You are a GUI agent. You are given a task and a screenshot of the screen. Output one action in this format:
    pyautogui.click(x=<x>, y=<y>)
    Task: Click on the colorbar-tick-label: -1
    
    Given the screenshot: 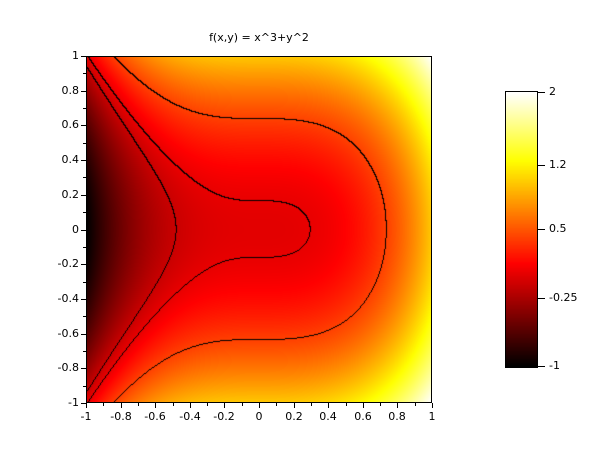 What is the action you would take?
    pyautogui.click(x=554, y=365)
    